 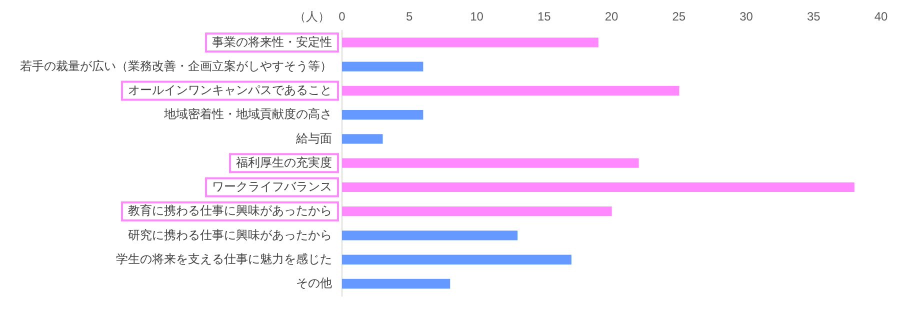 I want to click on y-tick-label: その他, so click(x=314, y=283).